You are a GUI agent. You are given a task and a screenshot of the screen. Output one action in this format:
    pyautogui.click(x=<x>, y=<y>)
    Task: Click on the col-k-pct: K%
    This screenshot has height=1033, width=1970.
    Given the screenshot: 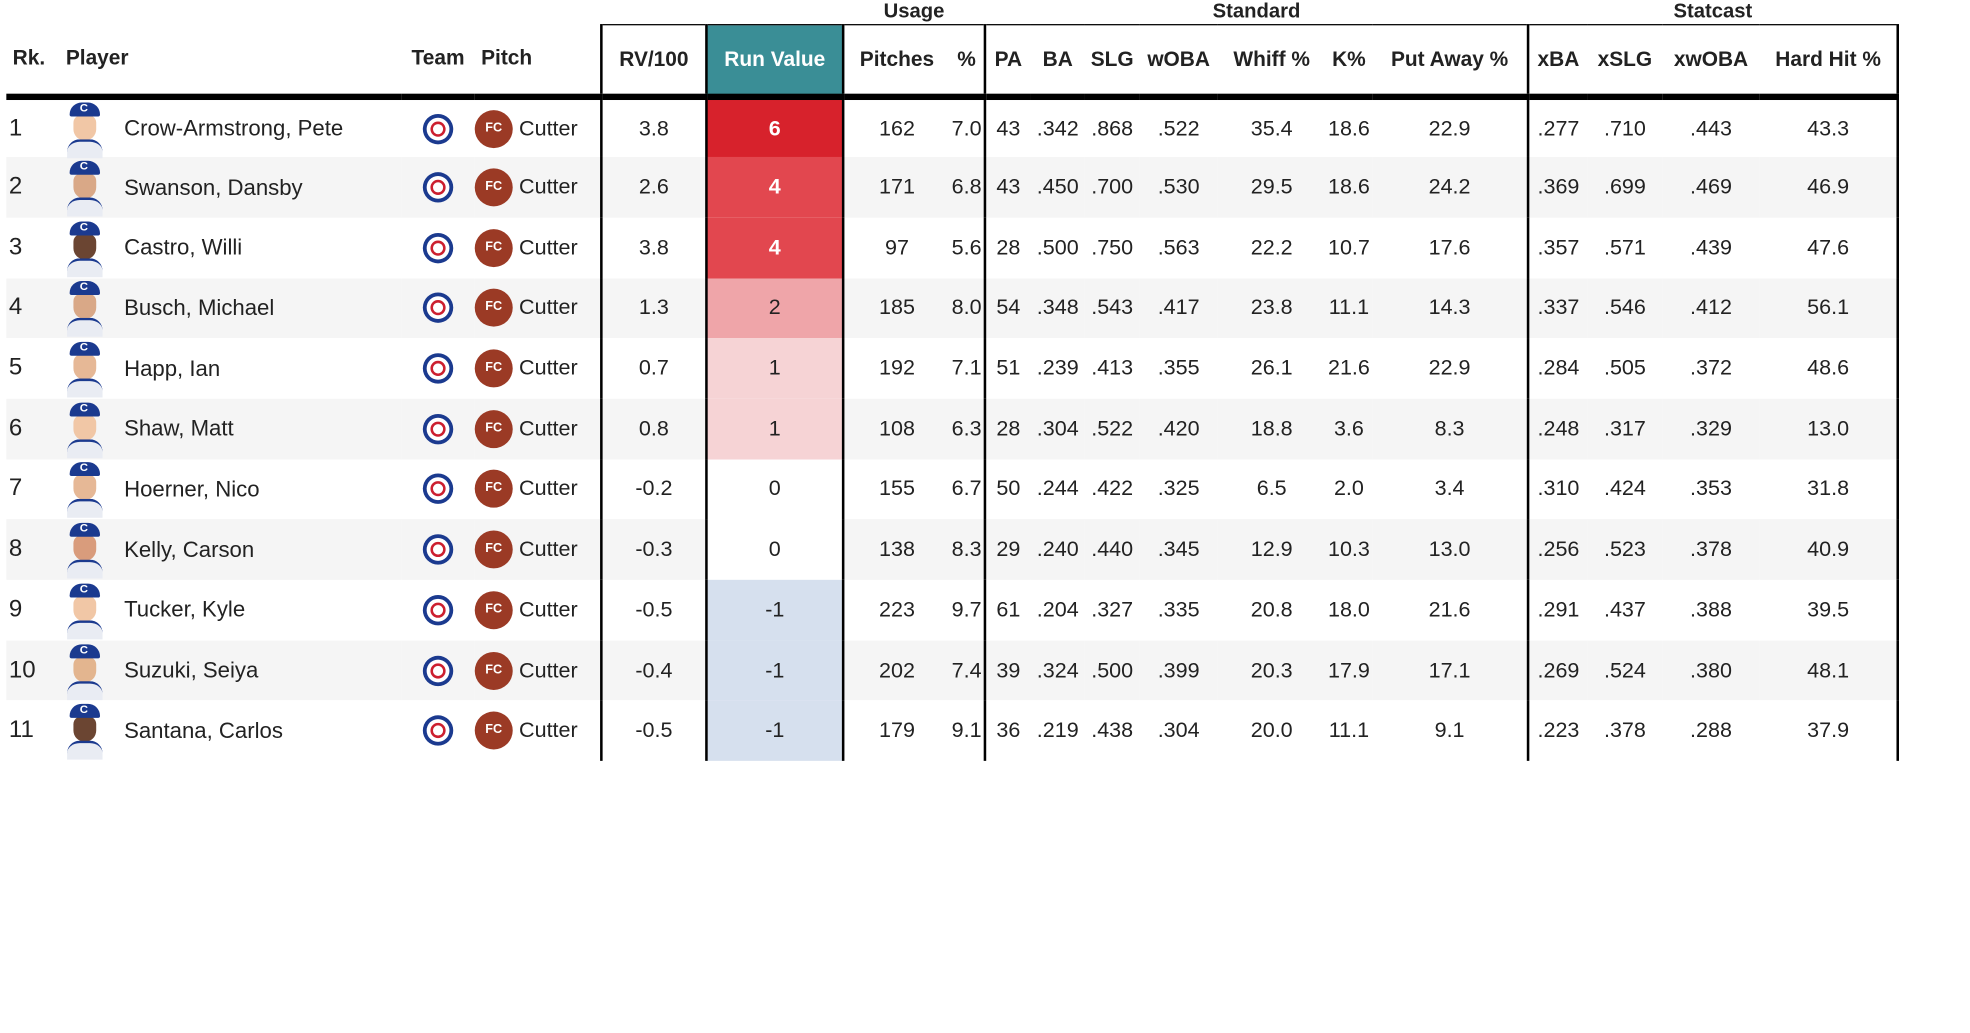 What is the action you would take?
    pyautogui.click(x=1349, y=62)
    